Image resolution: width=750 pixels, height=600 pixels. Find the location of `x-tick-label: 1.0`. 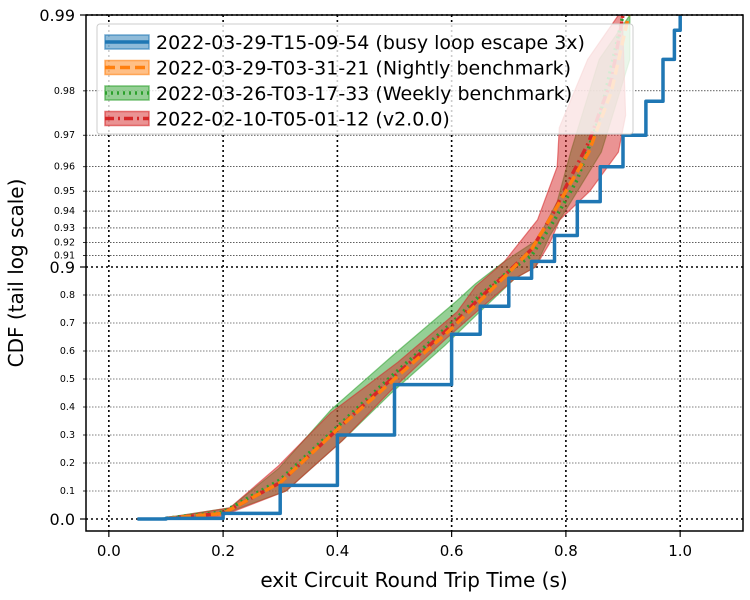

x-tick-label: 1.0 is located at coordinates (680, 551).